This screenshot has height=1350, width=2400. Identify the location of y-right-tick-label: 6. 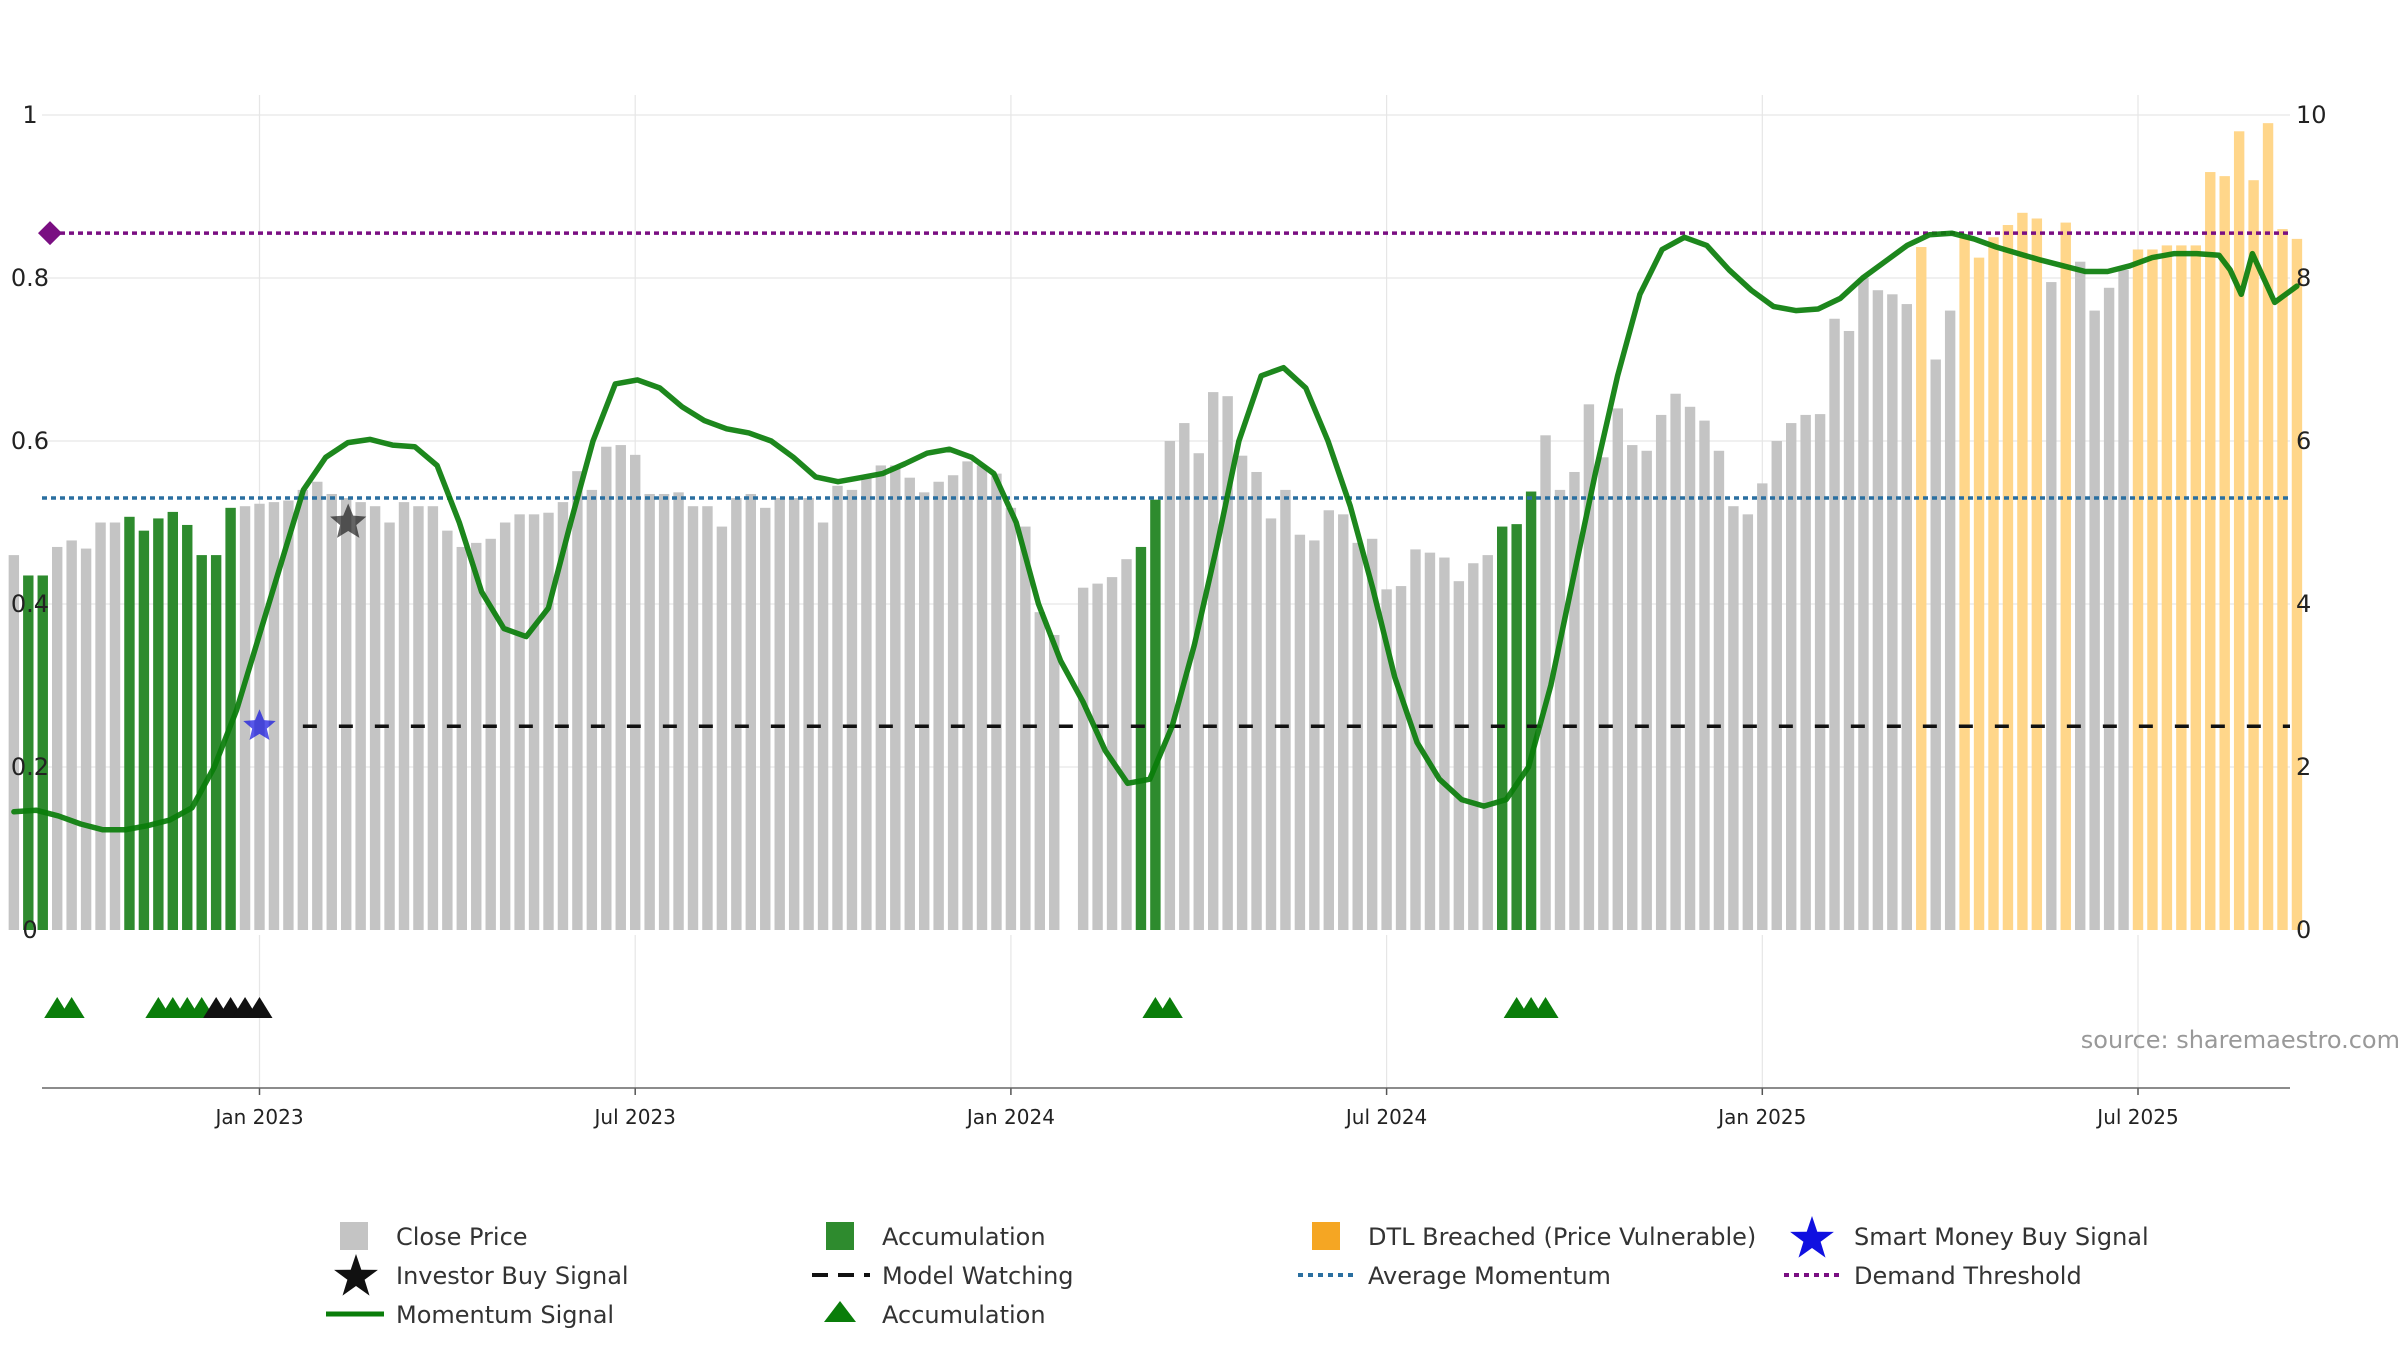
(2303, 441).